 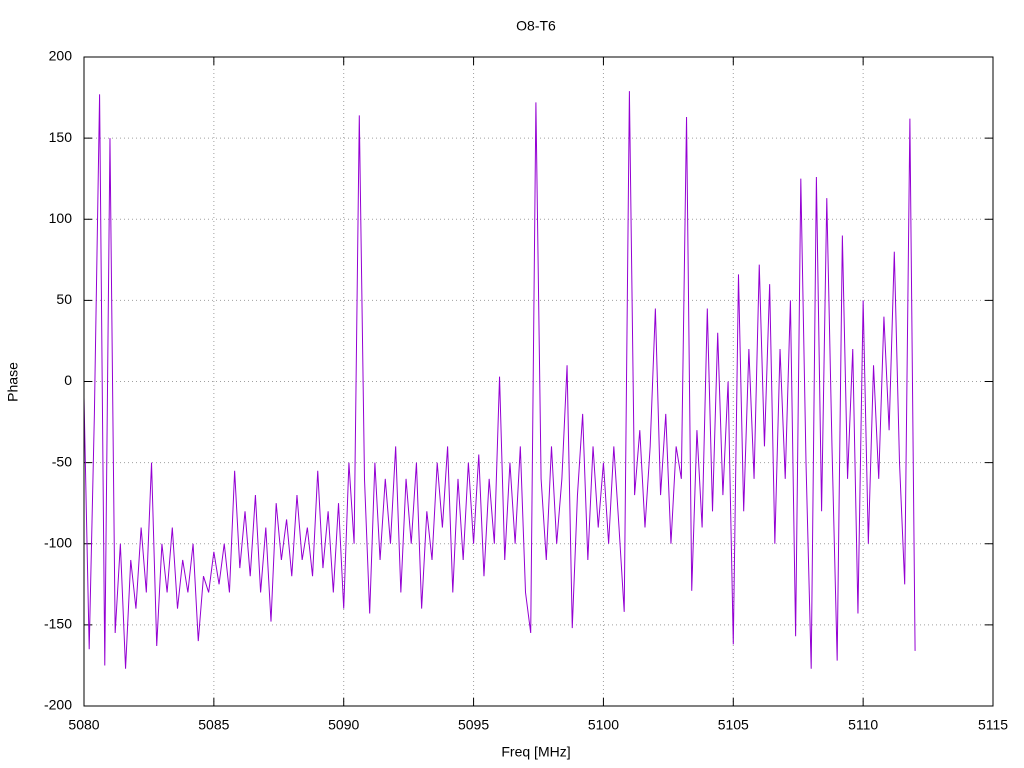 What do you see at coordinates (863, 725) in the screenshot?
I see `x-tick-label: 5110` at bounding box center [863, 725].